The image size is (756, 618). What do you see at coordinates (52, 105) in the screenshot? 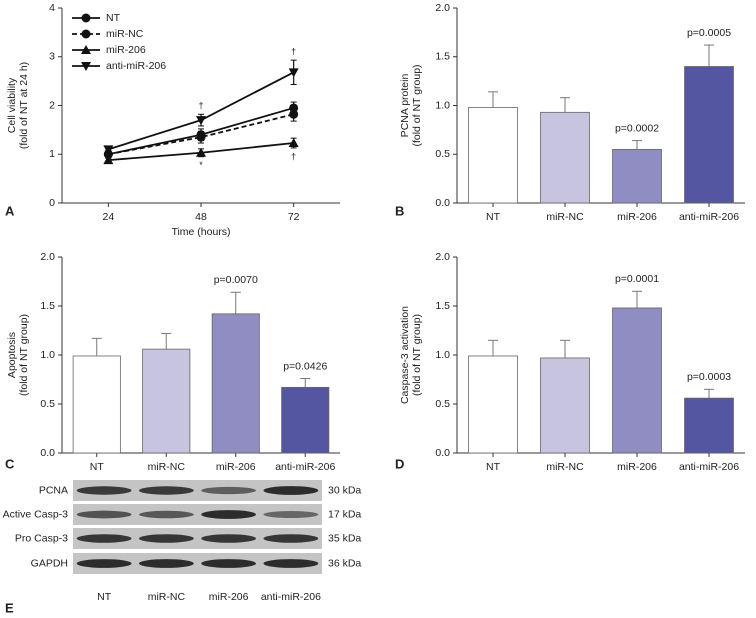
I see `y-tick-label: 2` at bounding box center [52, 105].